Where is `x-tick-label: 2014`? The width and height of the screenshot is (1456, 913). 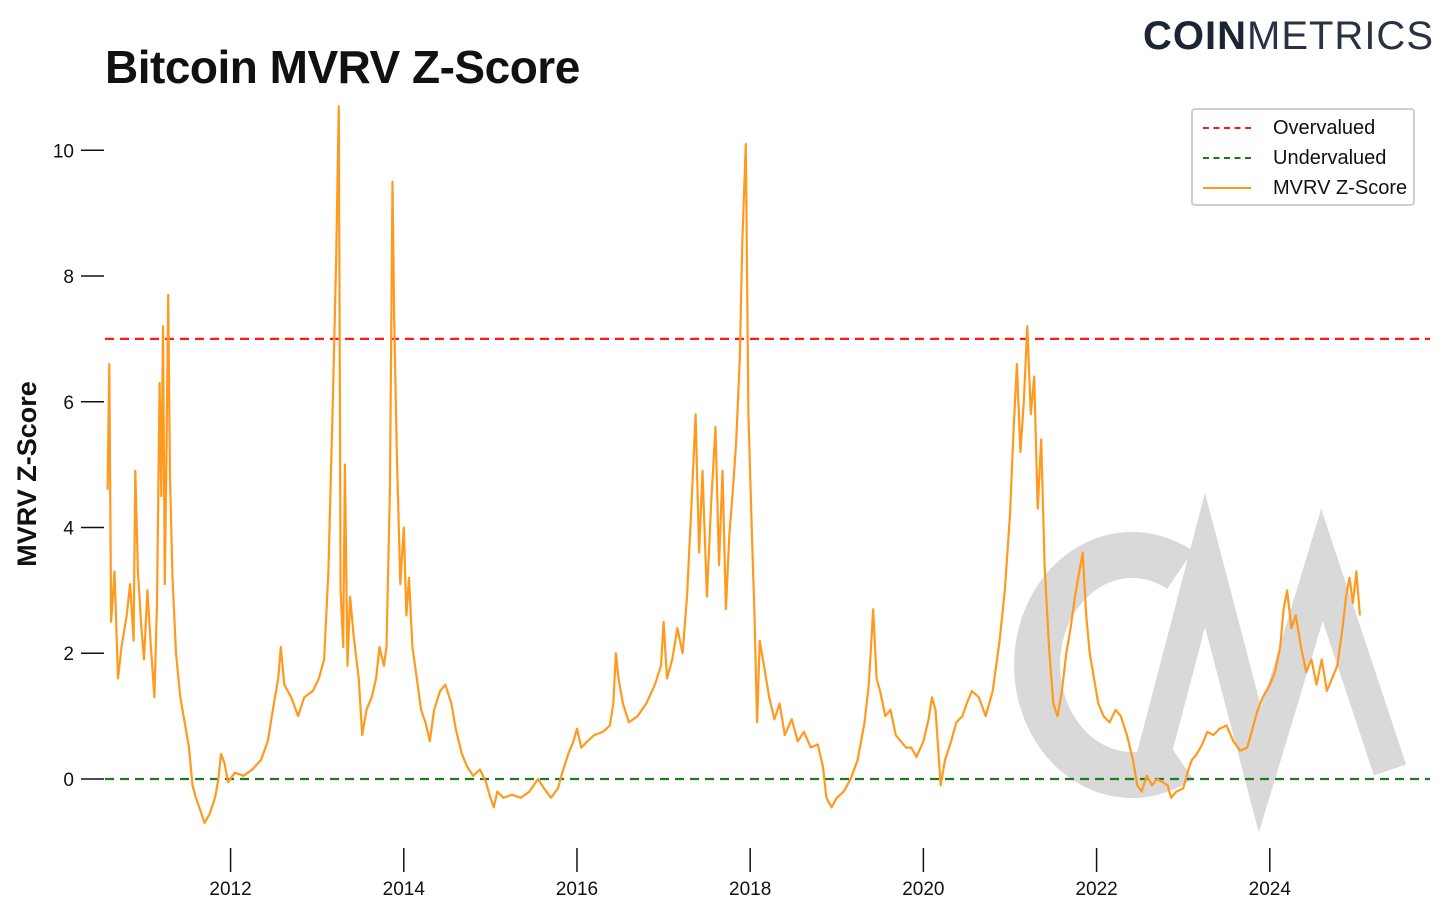
x-tick-label: 2014 is located at coordinates (404, 889).